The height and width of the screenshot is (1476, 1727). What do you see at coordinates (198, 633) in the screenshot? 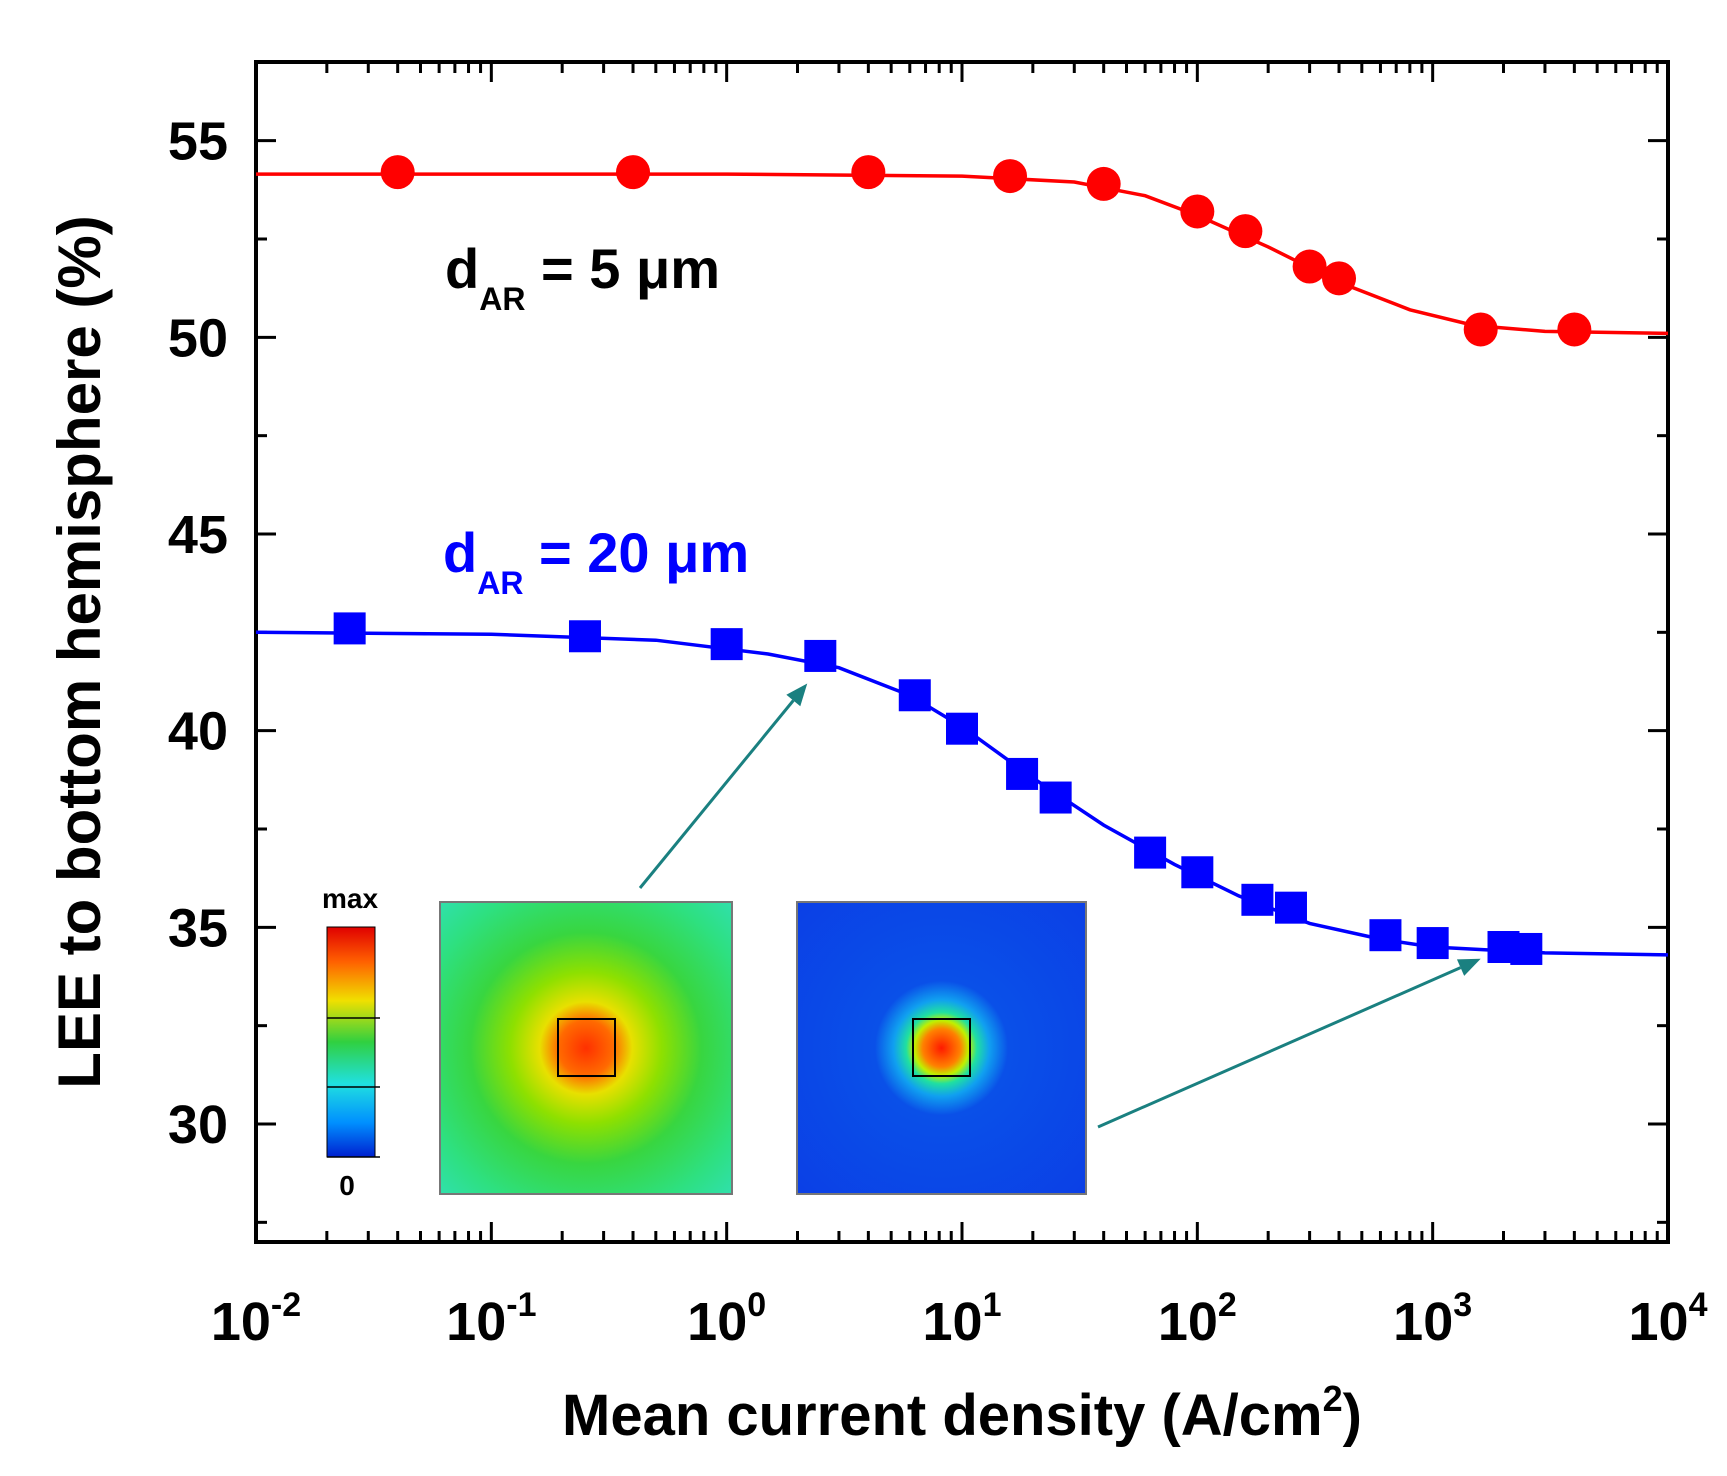
I see `y-tick-labels: 30 35 40 45 50 55` at bounding box center [198, 633].